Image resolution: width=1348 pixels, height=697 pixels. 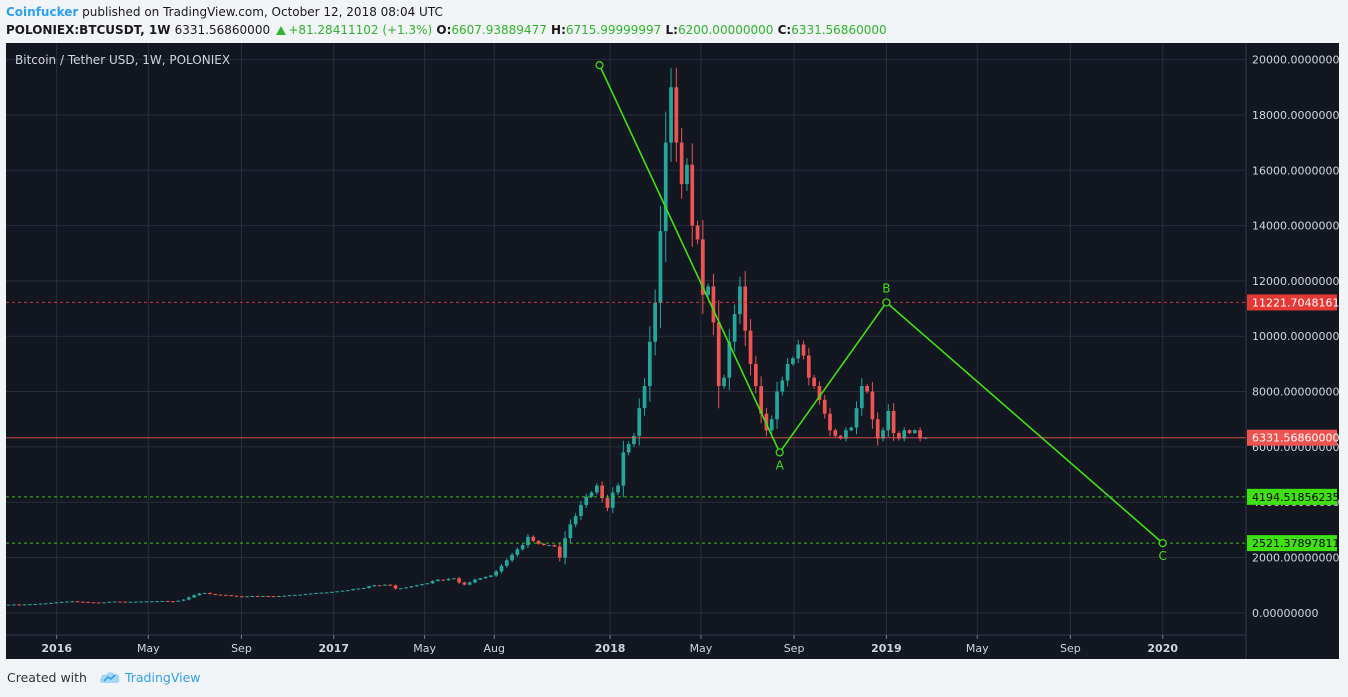 What do you see at coordinates (784, 30) in the screenshot?
I see `close-label: C:` at bounding box center [784, 30].